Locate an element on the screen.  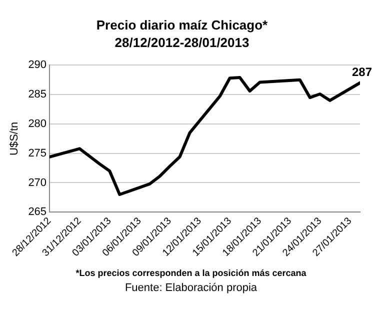
y-tick-label: 285 is located at coordinates (37, 94).